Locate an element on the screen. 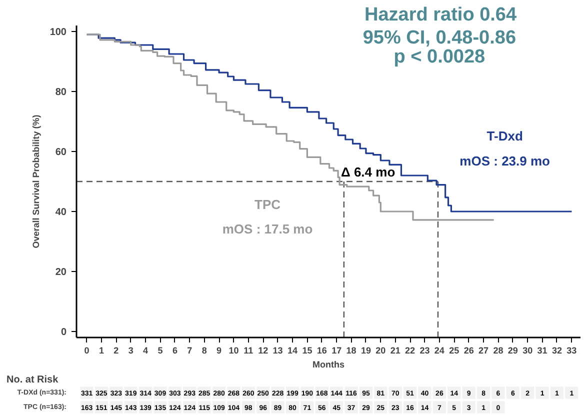 Image resolution: width=586 pixels, height=415 pixels. x-tick-label: 22 is located at coordinates (410, 351).